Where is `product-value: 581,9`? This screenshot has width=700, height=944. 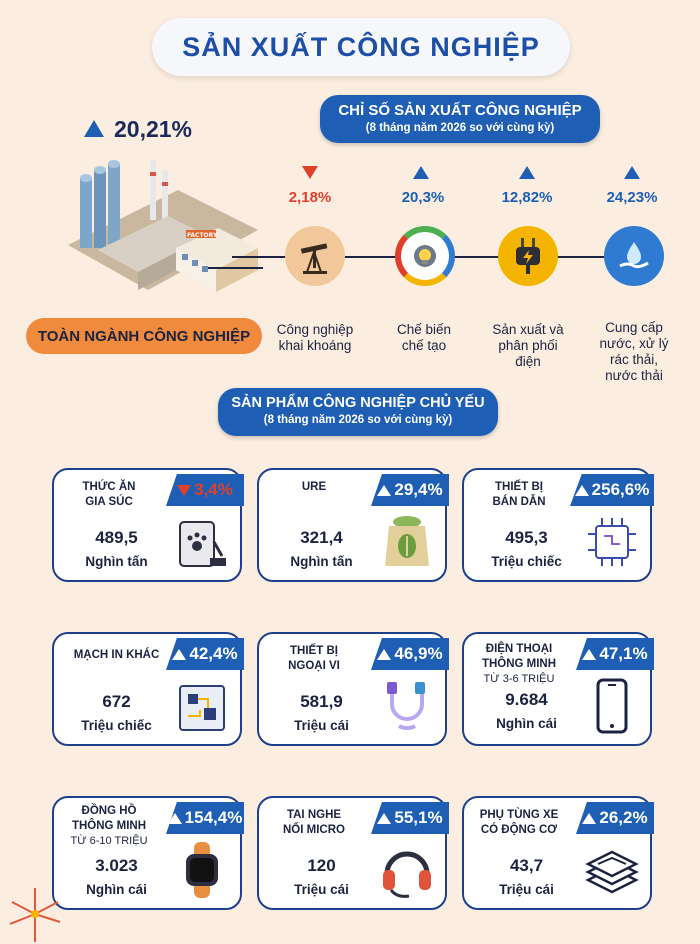
product-value: 581,9 is located at coordinates (321, 701).